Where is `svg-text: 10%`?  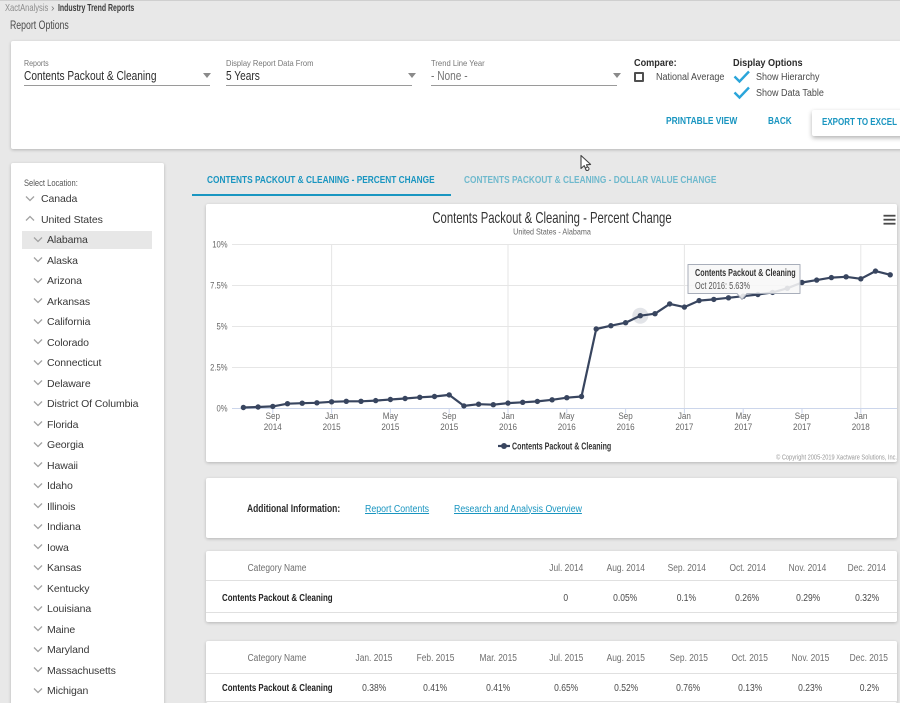 svg-text: 10% is located at coordinates (220, 244).